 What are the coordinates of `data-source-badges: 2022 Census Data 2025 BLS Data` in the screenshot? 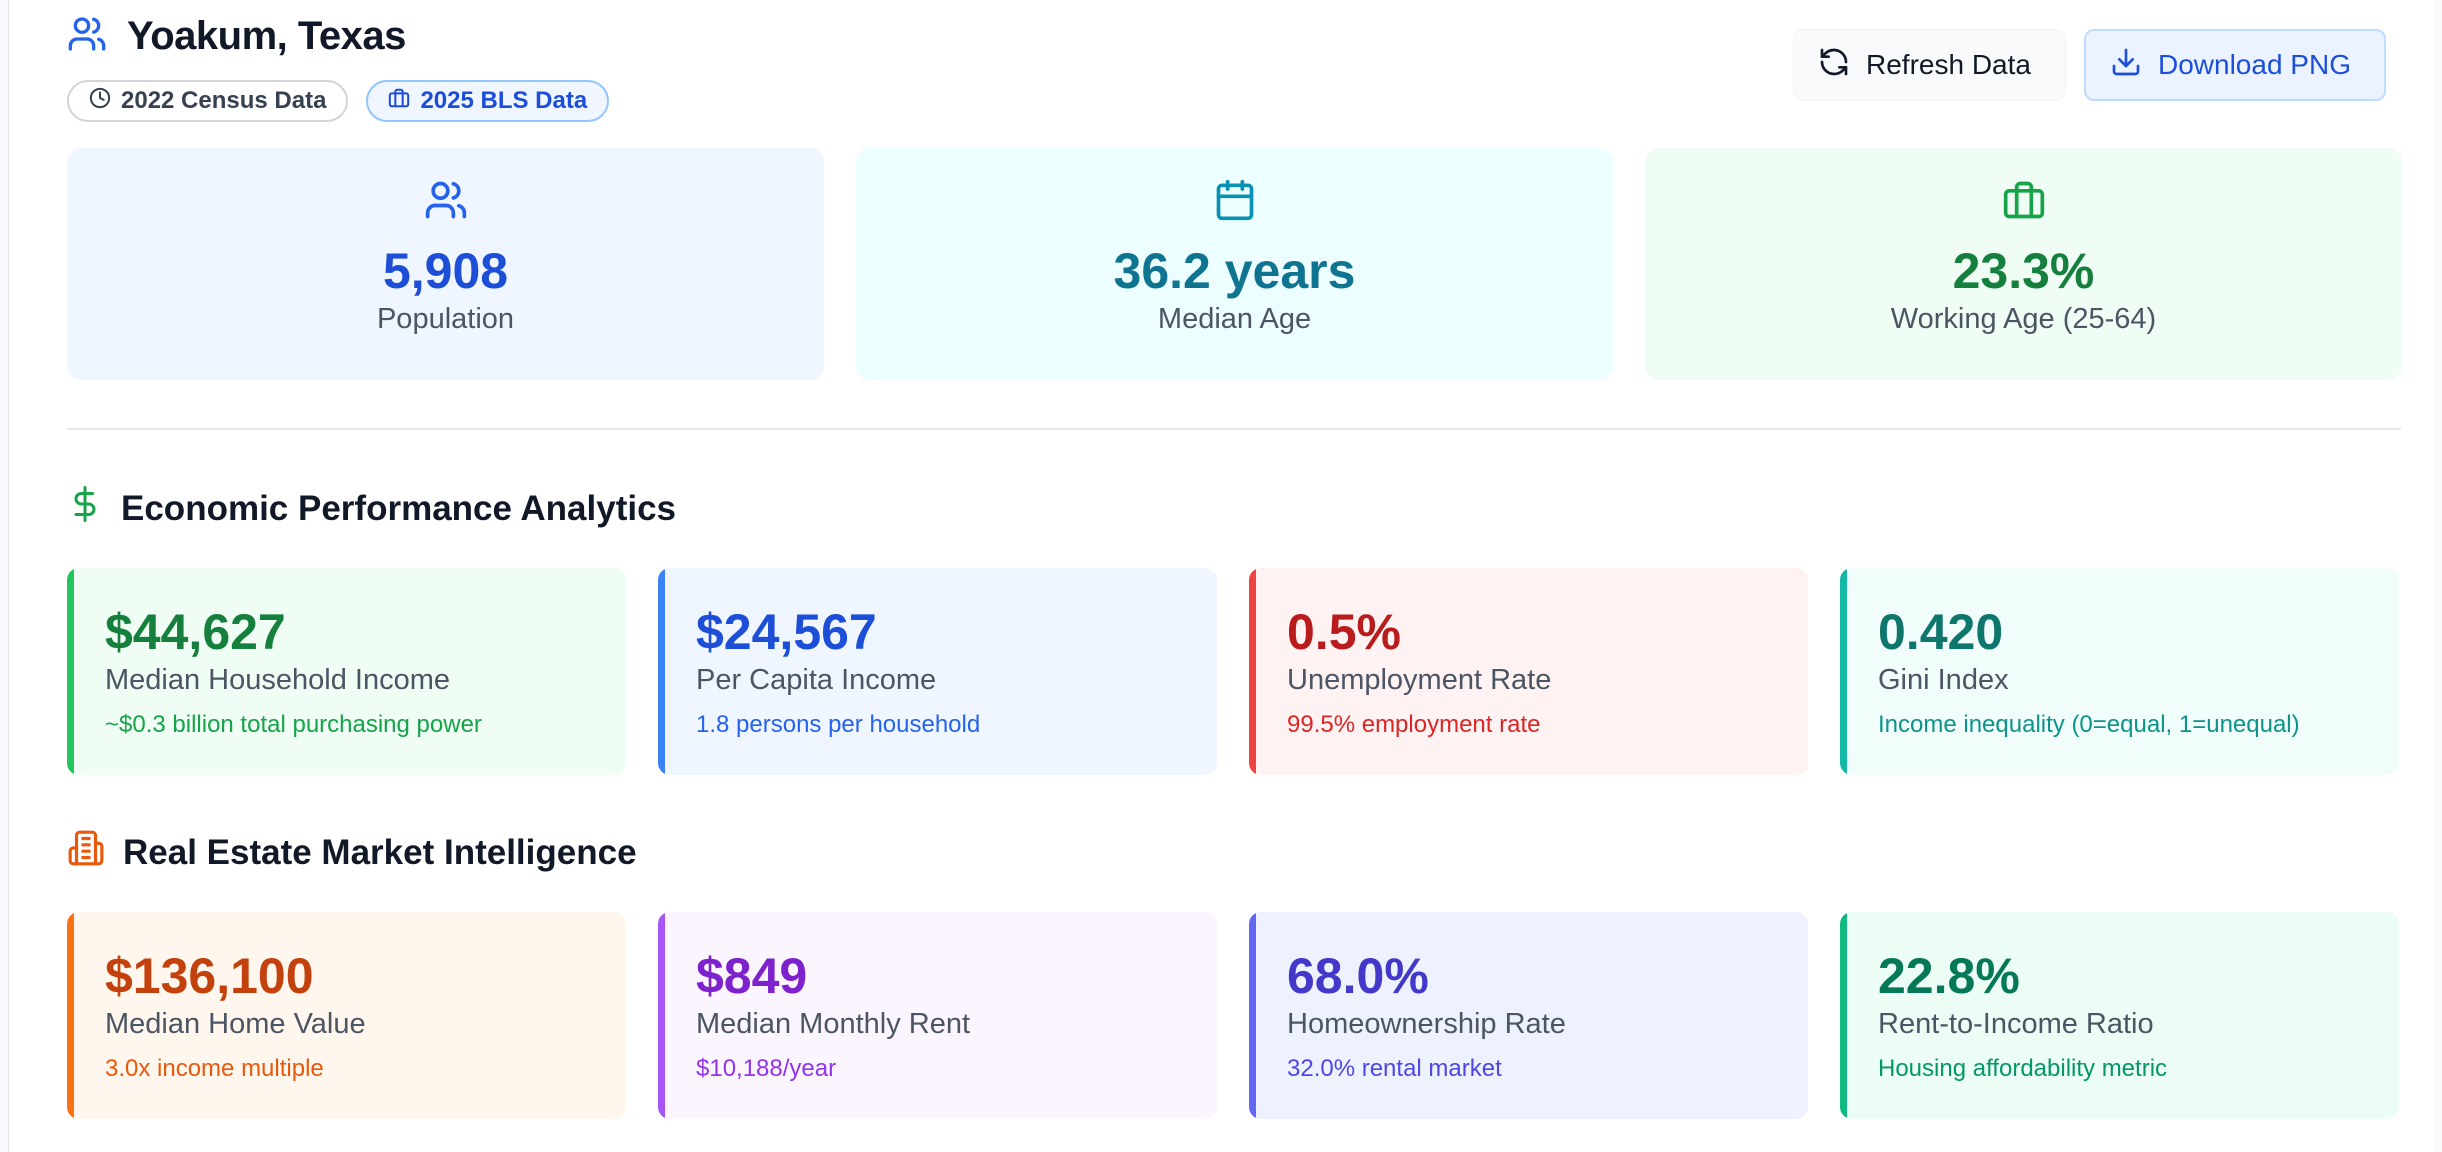 It's located at (338, 101).